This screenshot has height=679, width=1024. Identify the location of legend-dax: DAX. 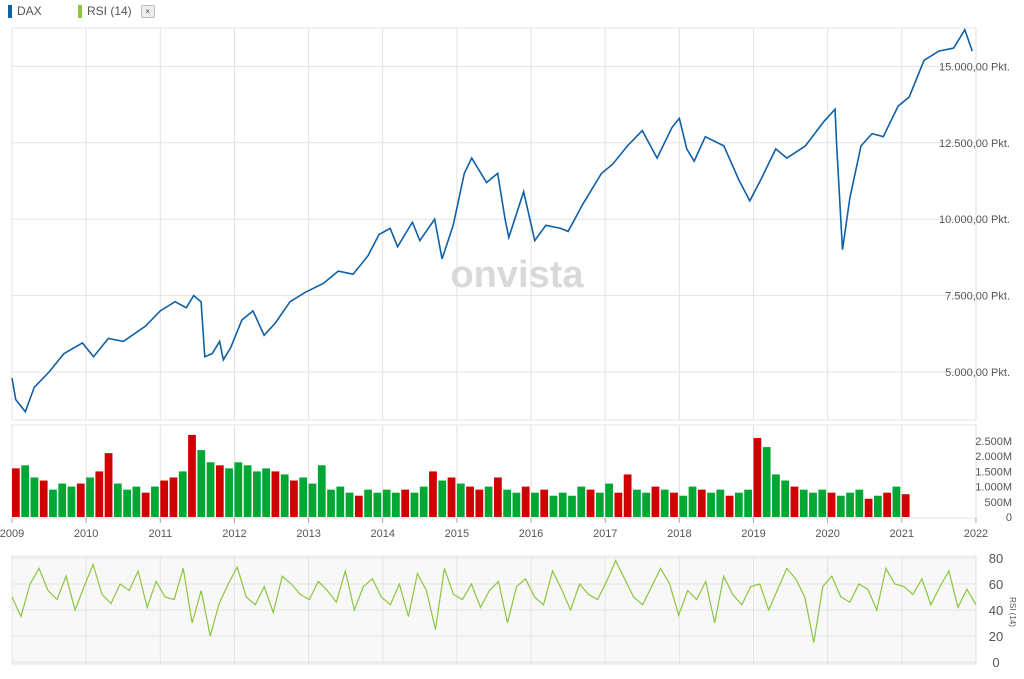
(25, 11).